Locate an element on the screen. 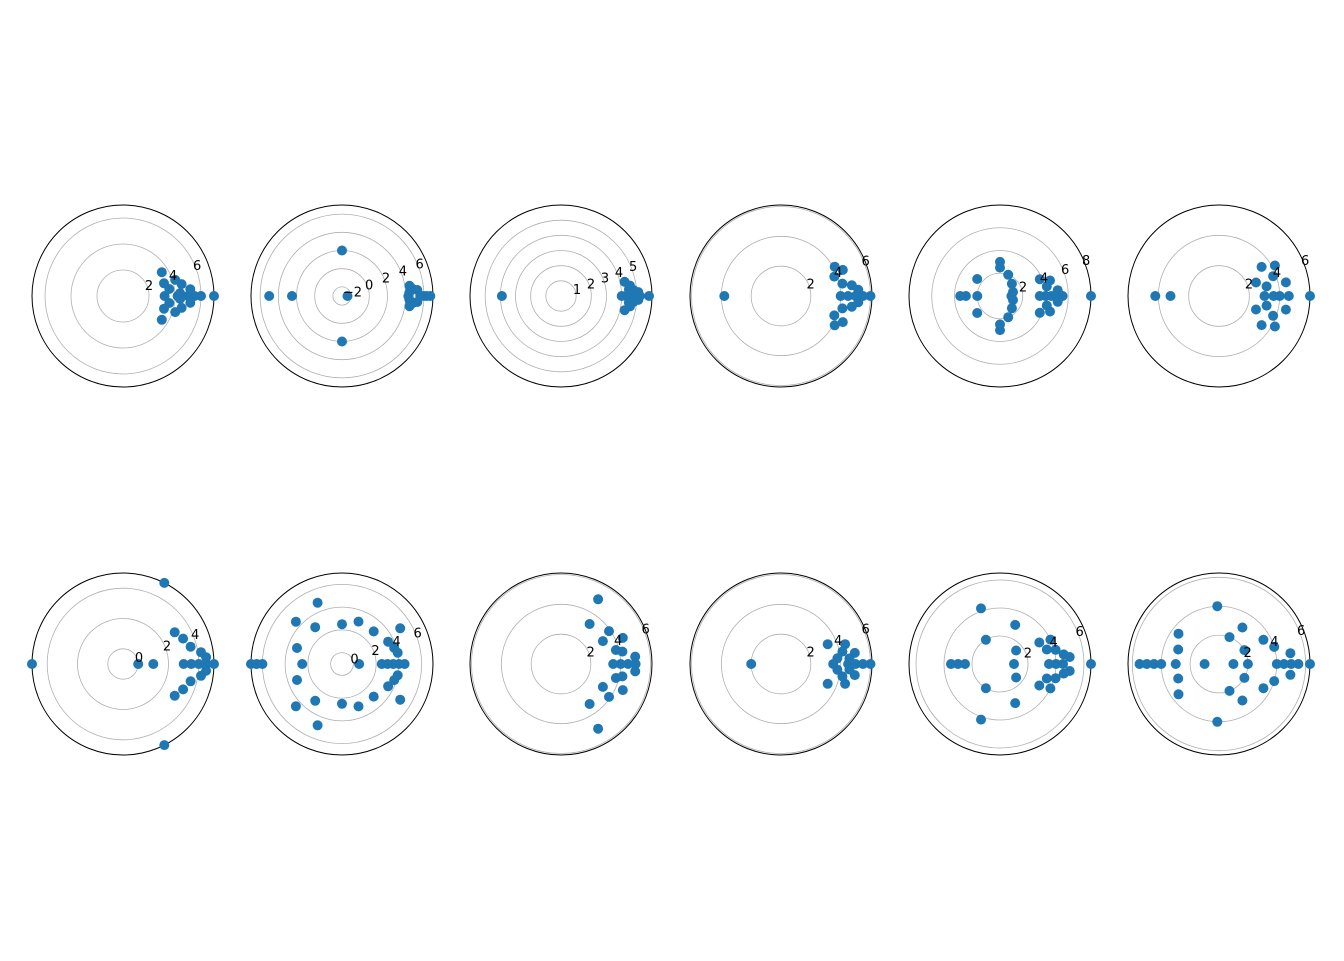 The width and height of the screenshot is (1344, 961). polar-subplot-2: −2 0 2 4 6 is located at coordinates (343, 296).